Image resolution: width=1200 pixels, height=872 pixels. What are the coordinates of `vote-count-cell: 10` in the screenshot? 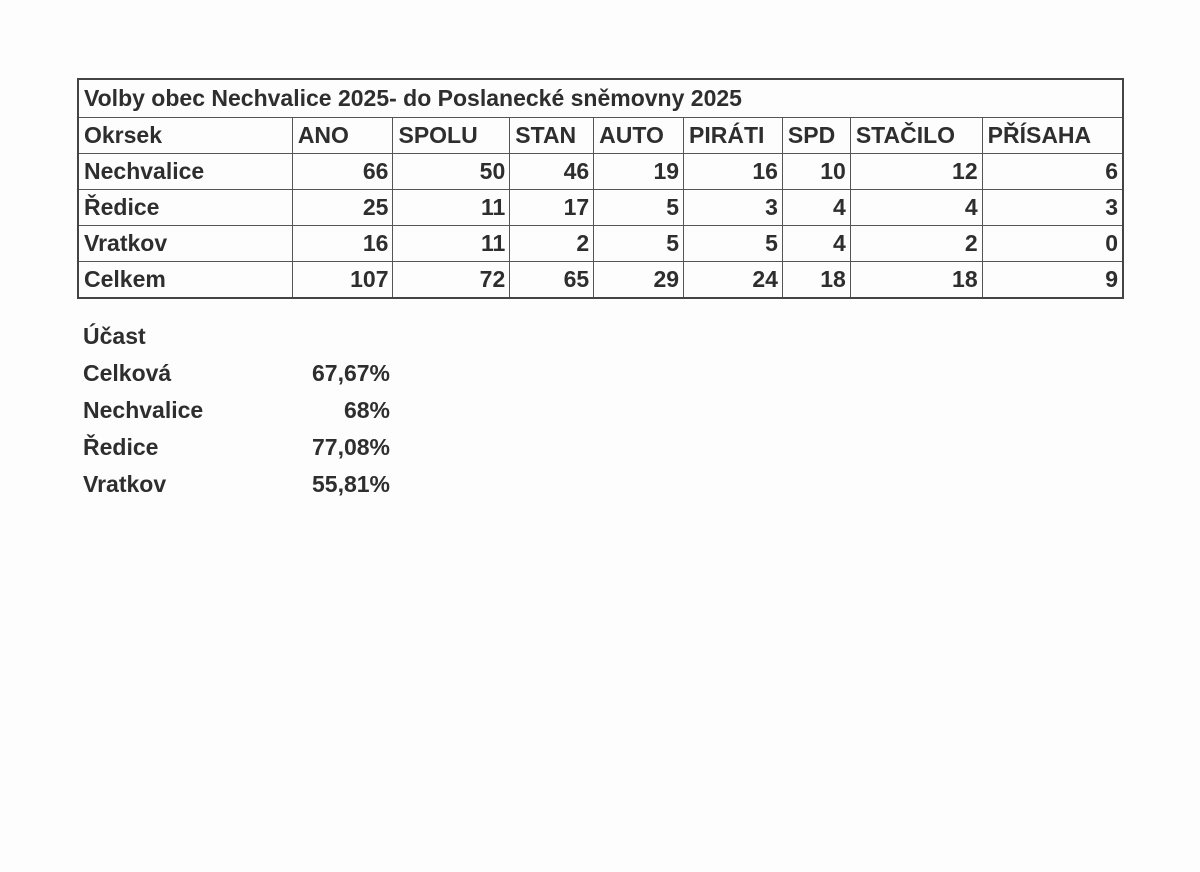 It's located at (816, 171).